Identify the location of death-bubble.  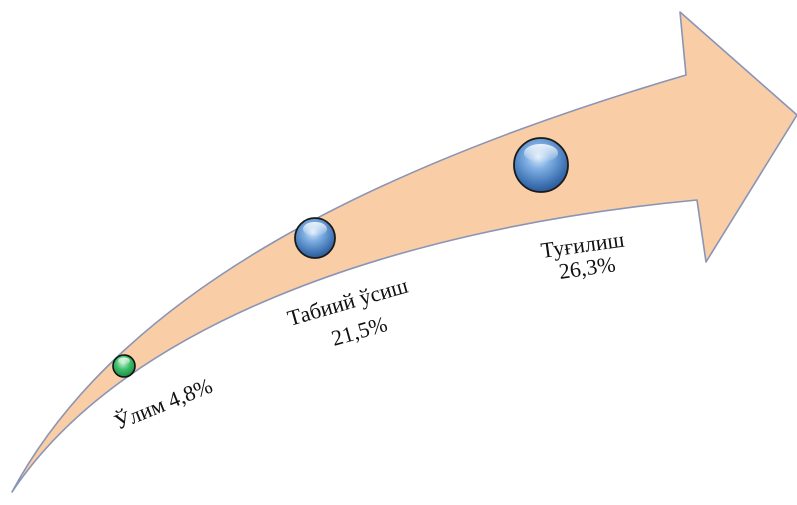
(124, 366).